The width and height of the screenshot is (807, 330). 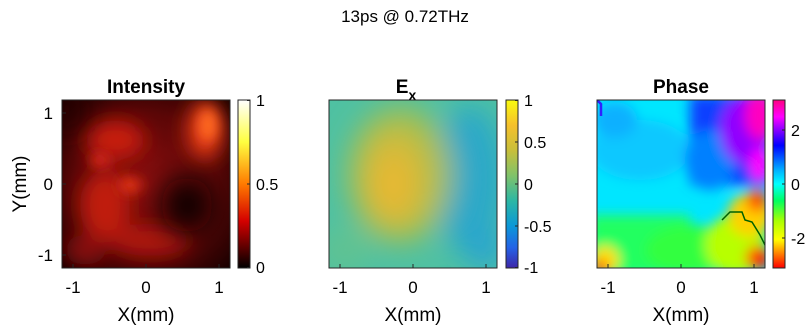 What do you see at coordinates (20, 184) in the screenshot?
I see `y-axis-label: Y(mm)` at bounding box center [20, 184].